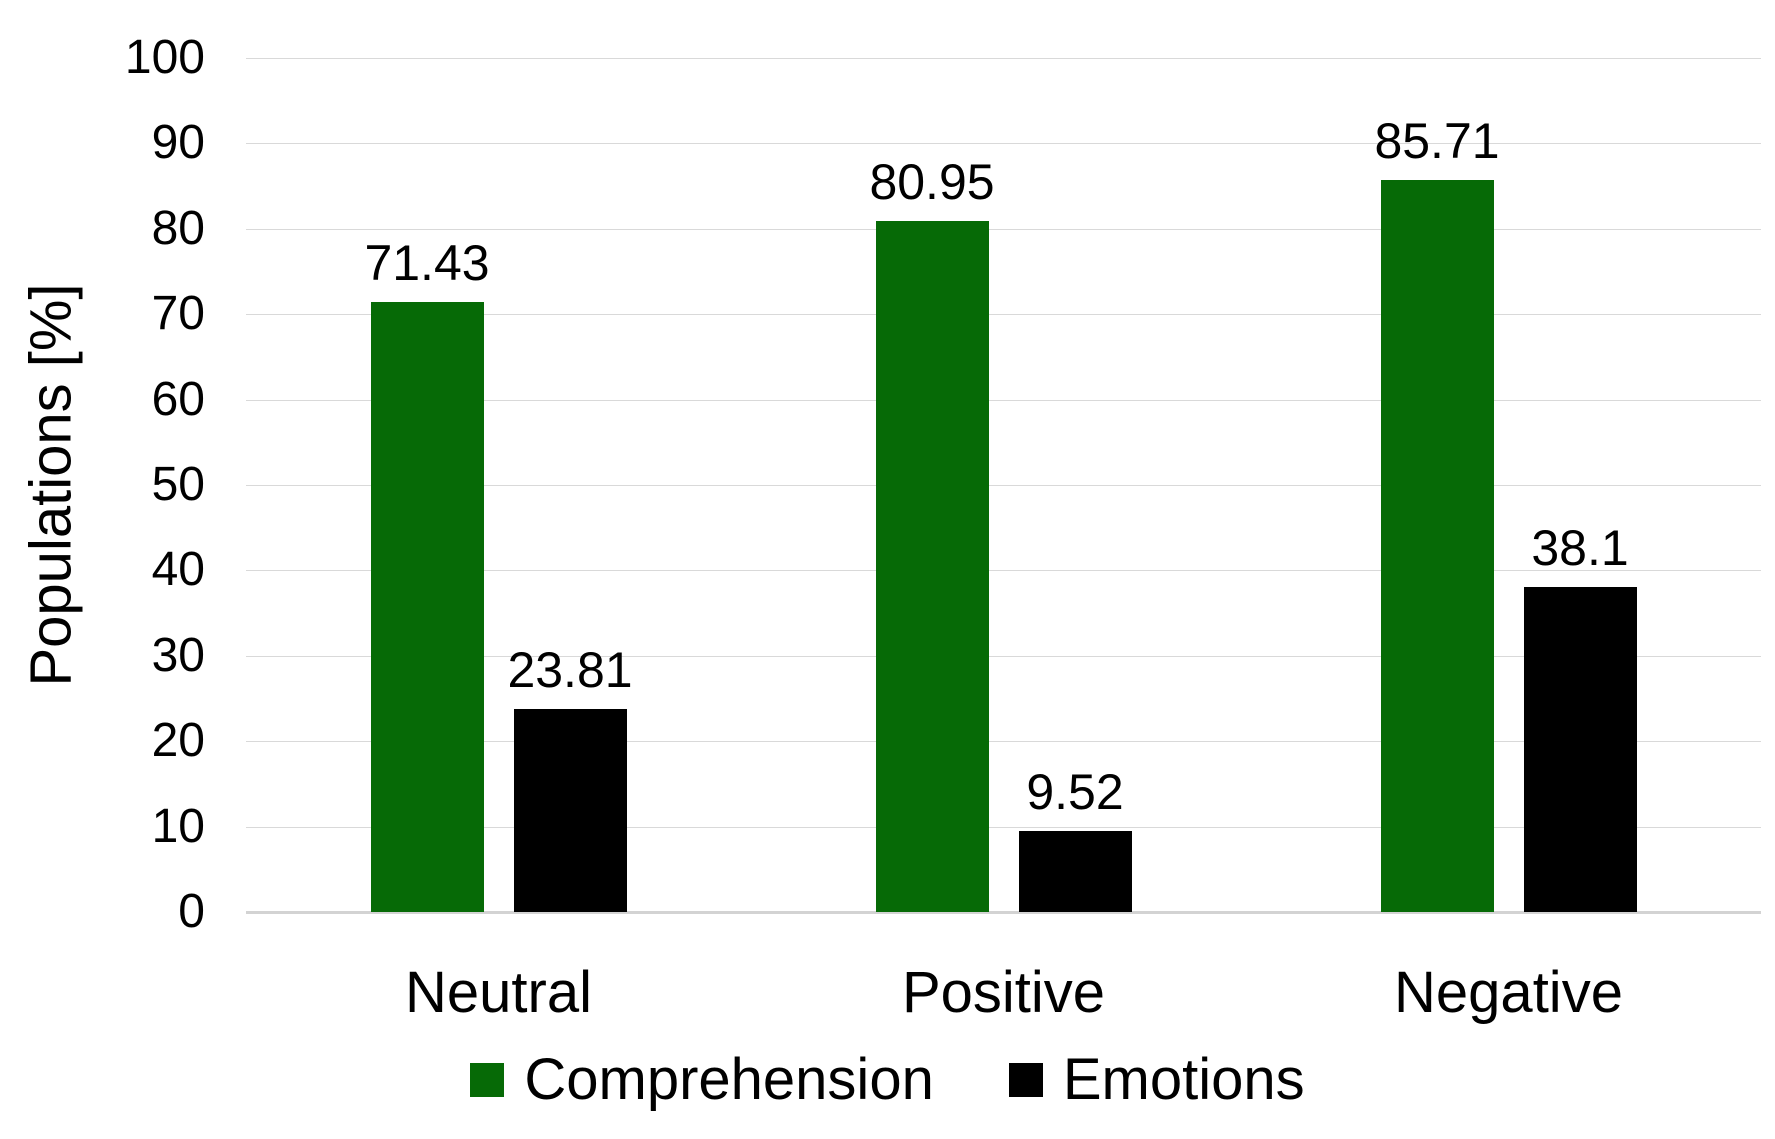 Image resolution: width=1775 pixels, height=1139 pixels. What do you see at coordinates (1437, 546) in the screenshot?
I see `bar-comprehension-negative` at bounding box center [1437, 546].